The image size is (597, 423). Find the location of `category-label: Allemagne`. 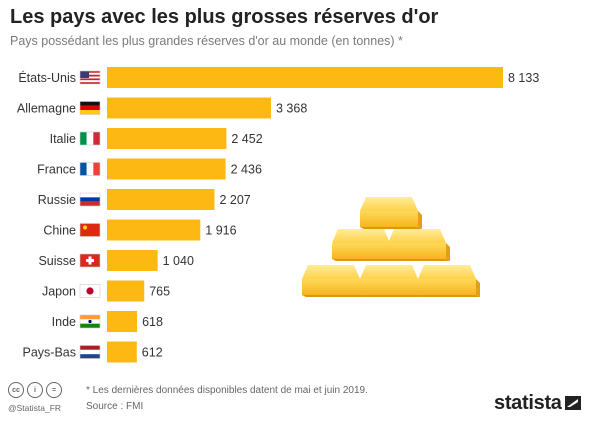

category-label: Allemagne is located at coordinates (46, 109).